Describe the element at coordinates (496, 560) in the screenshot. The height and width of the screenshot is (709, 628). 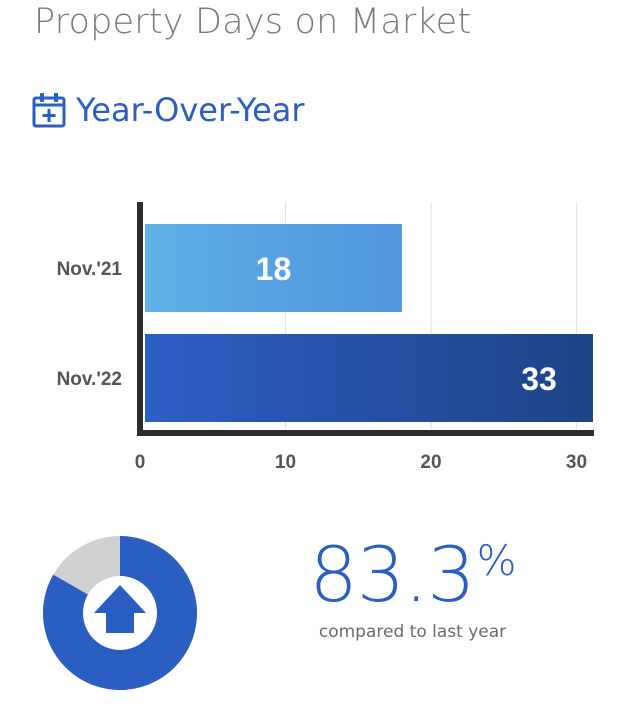
I see `stat-unit: %` at that location.